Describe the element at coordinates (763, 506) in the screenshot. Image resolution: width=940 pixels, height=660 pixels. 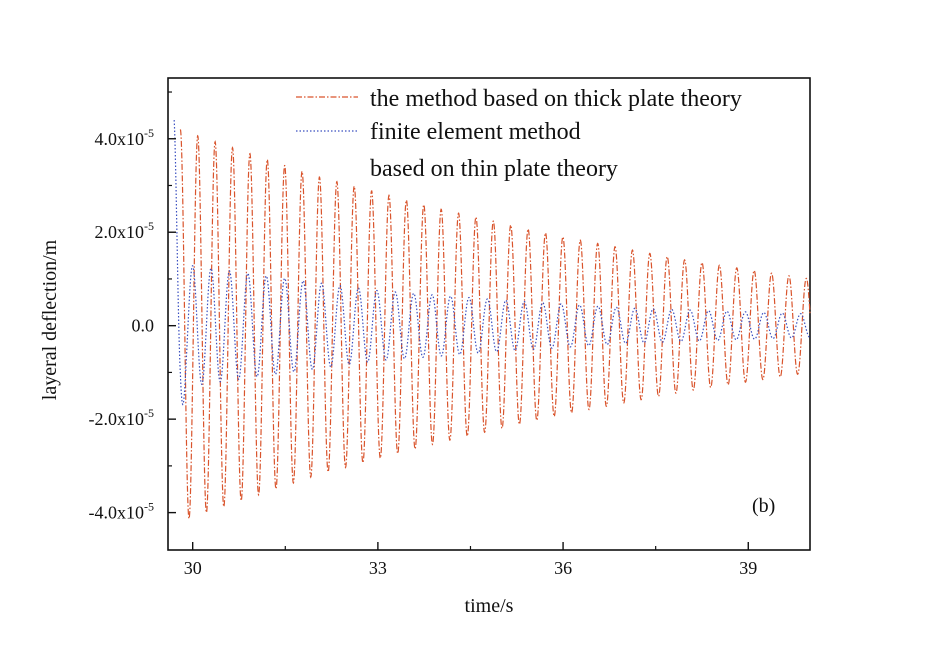
I see `panel-label: (b)` at that location.